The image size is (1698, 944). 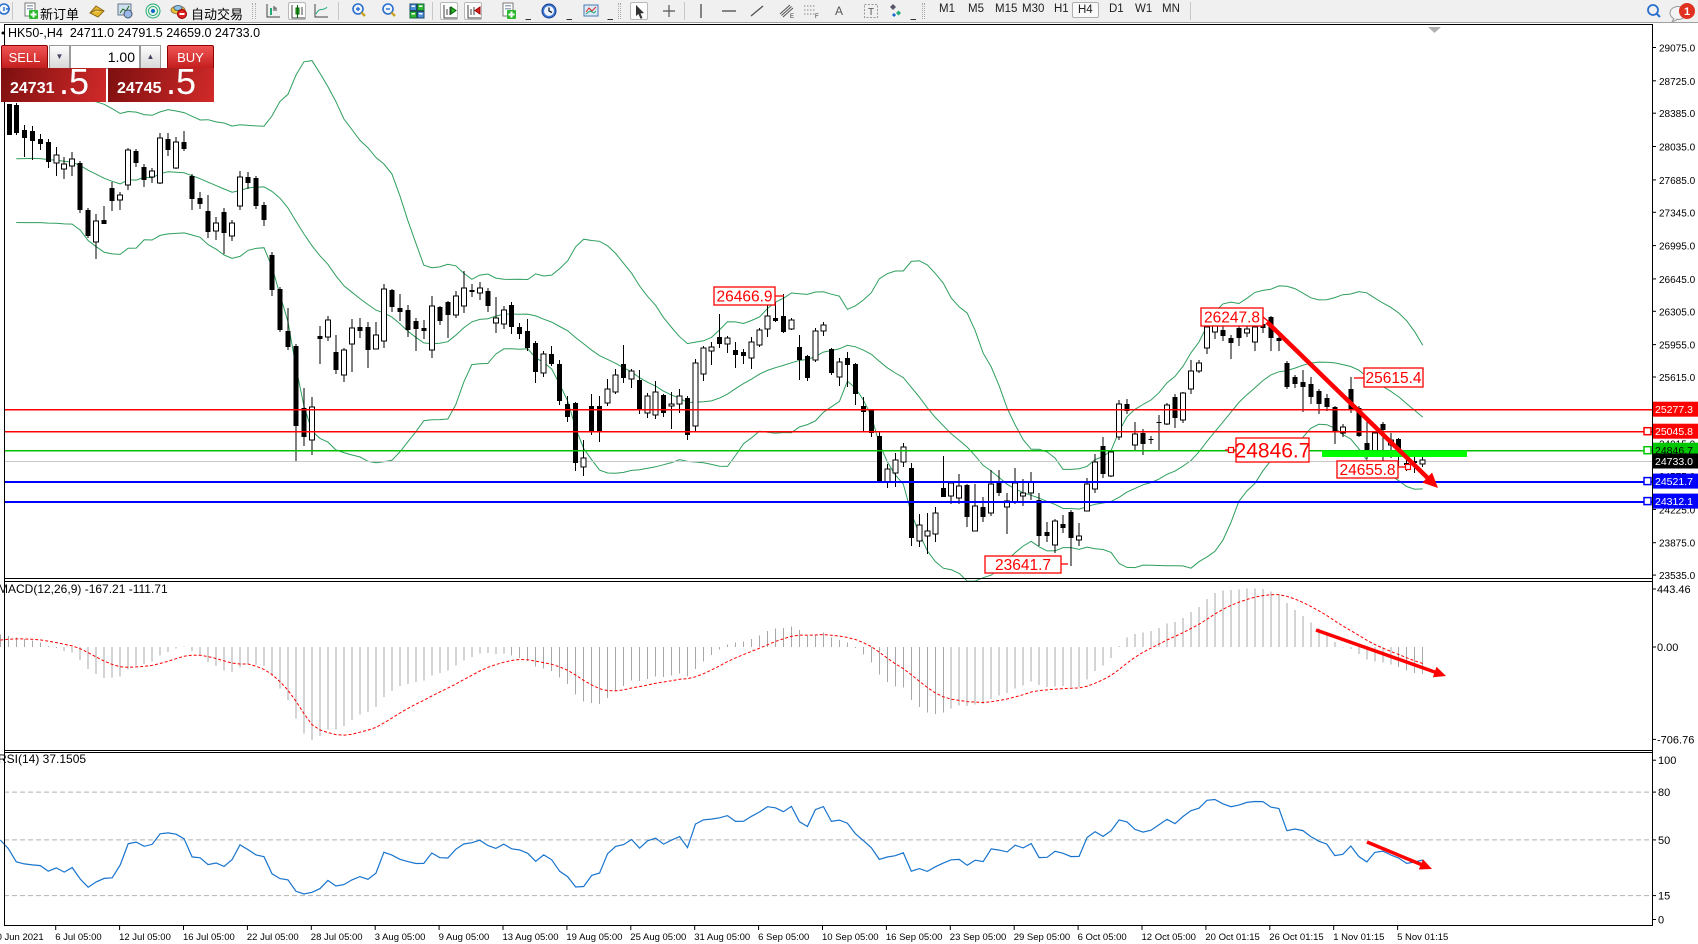 I want to click on svg-text: 26995.0, so click(x=1677, y=247).